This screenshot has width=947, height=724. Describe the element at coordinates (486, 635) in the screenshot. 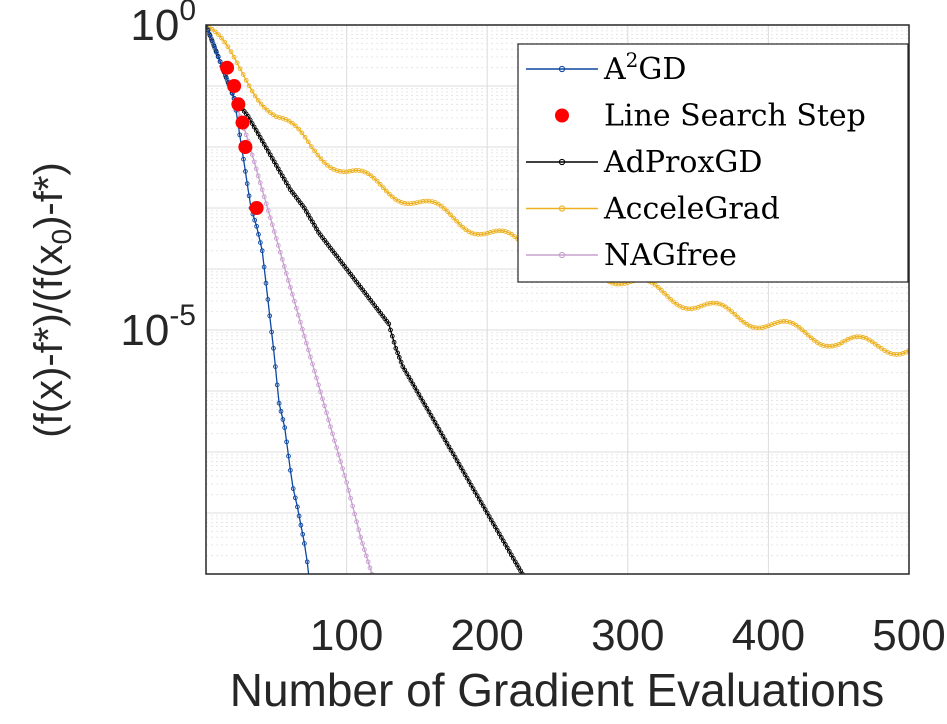

I see `x-tick-label: 200` at that location.